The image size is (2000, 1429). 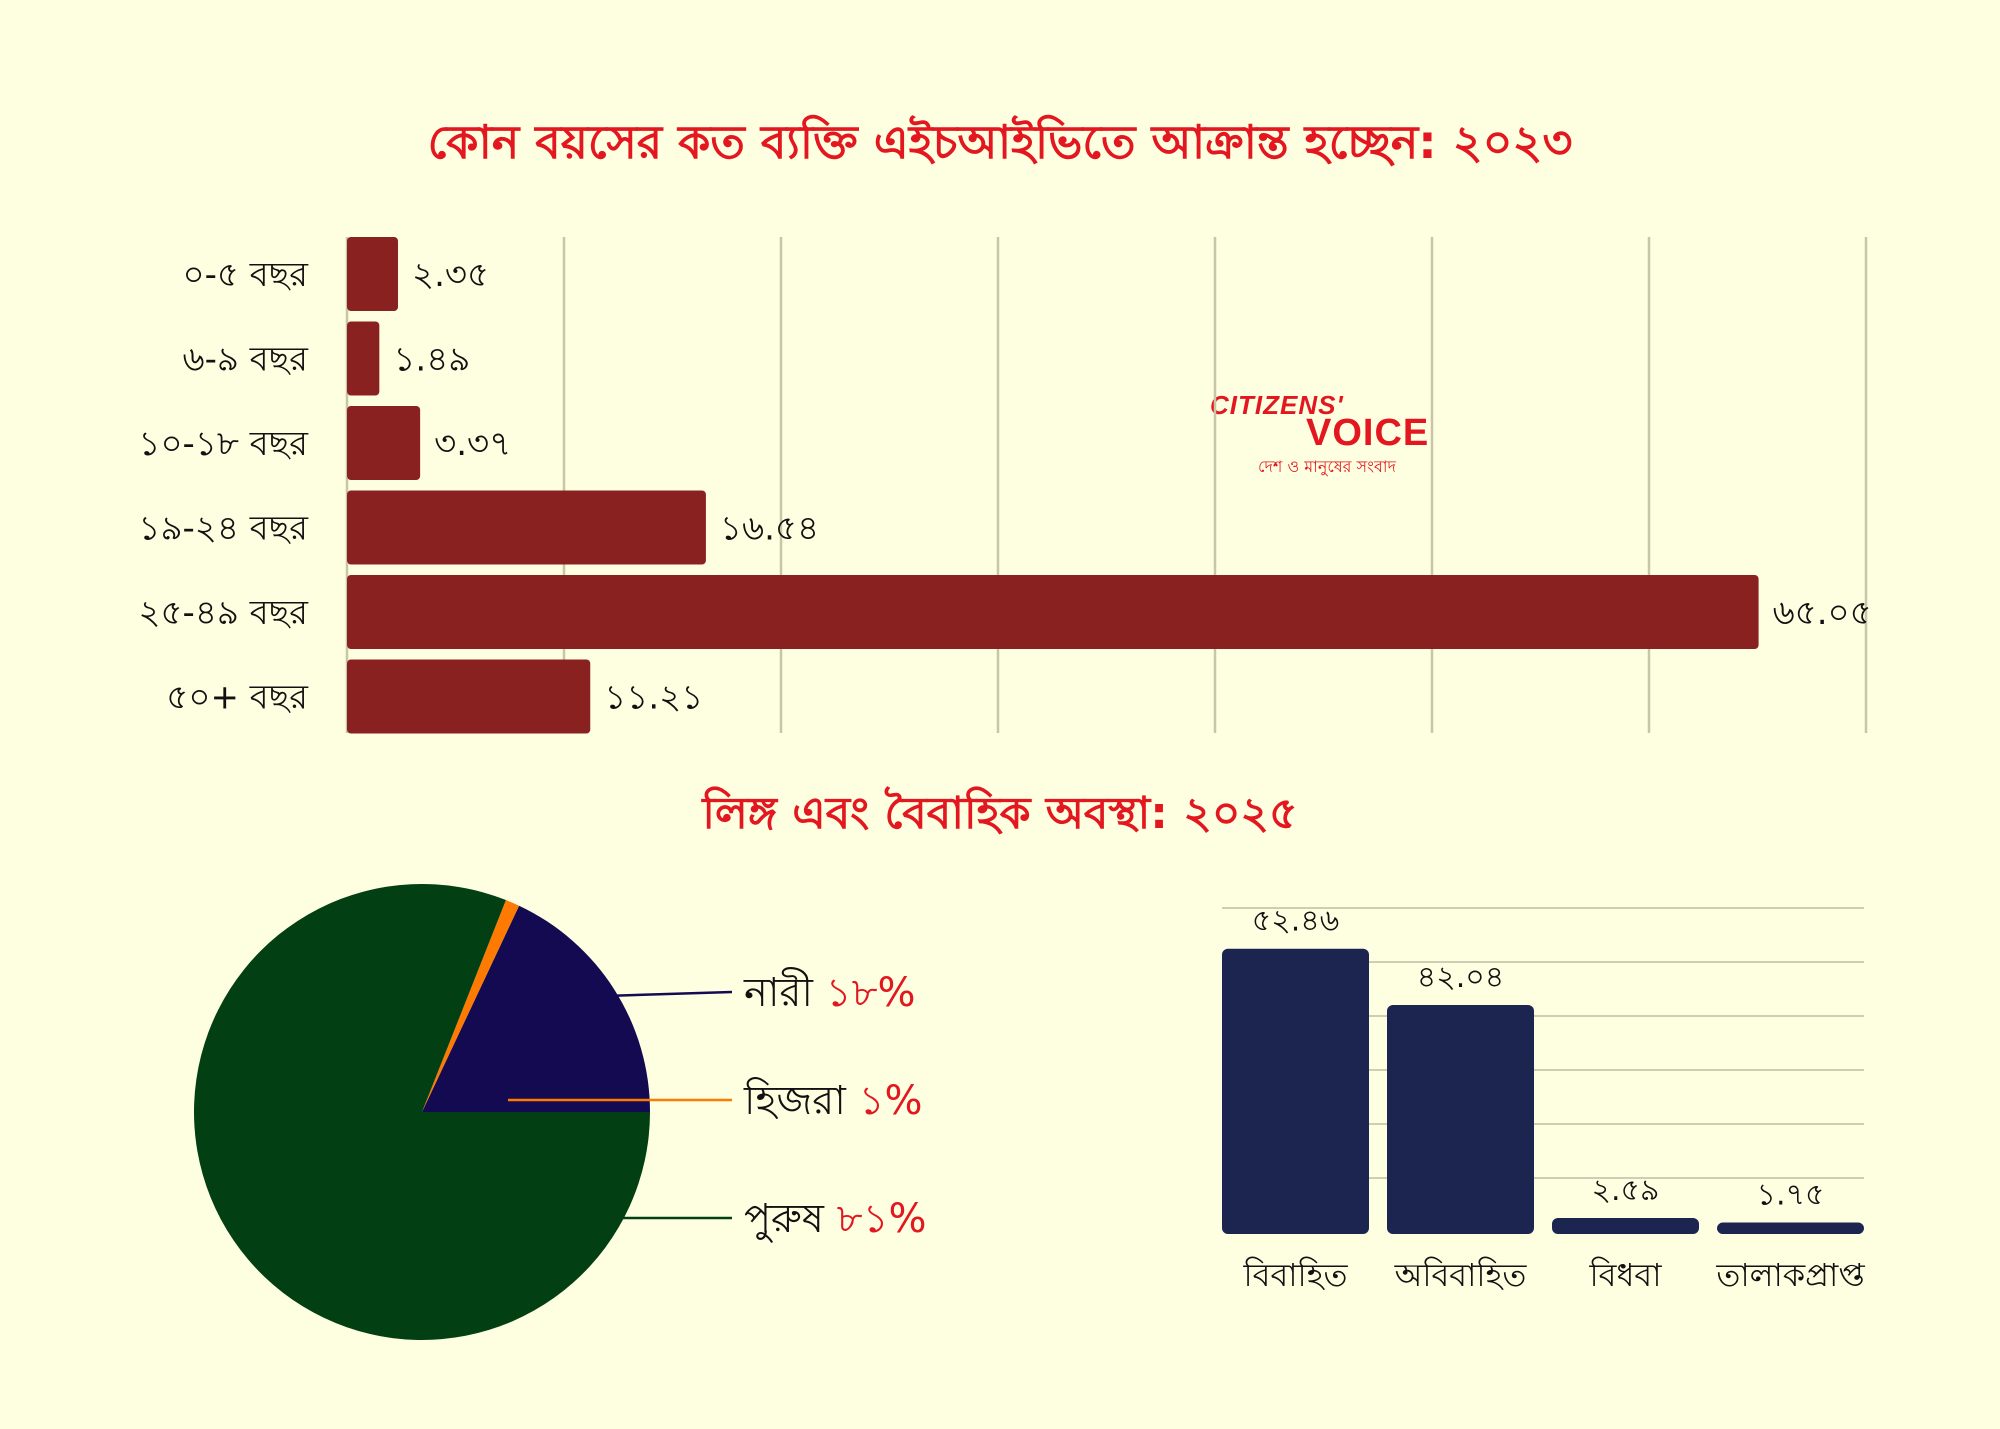 What do you see at coordinates (450, 275) in the screenshot?
I see `age-value-label: ২.৩৫` at bounding box center [450, 275].